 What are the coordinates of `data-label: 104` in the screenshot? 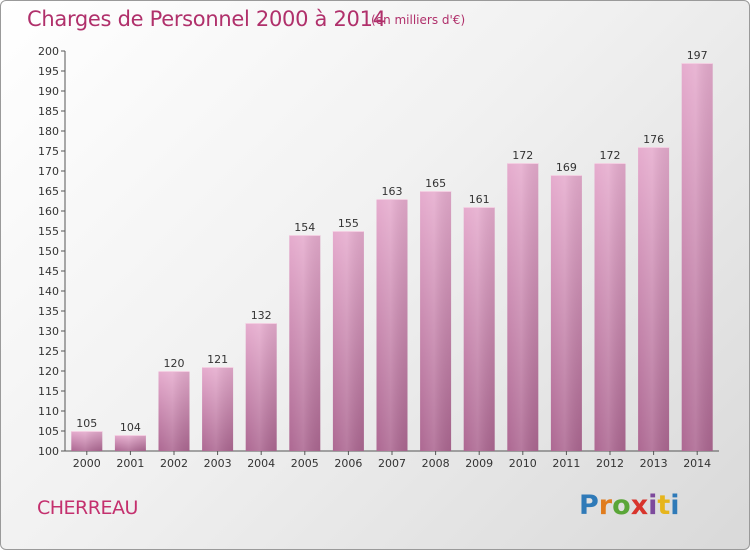 It's located at (130, 427).